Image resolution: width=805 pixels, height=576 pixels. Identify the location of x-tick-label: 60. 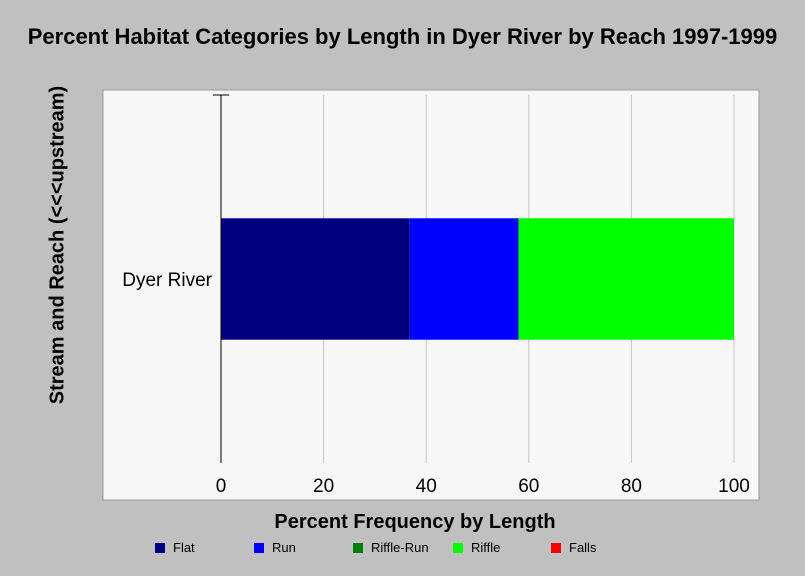
(528, 486).